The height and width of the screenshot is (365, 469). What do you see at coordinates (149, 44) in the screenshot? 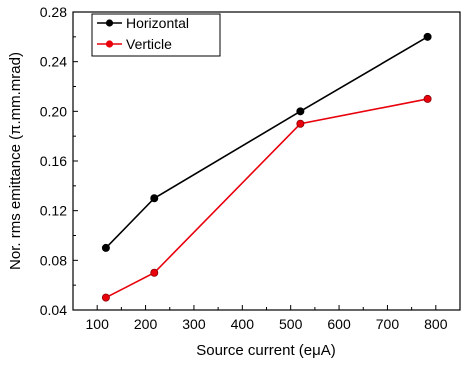
I see `legend-label: Verticle` at bounding box center [149, 44].